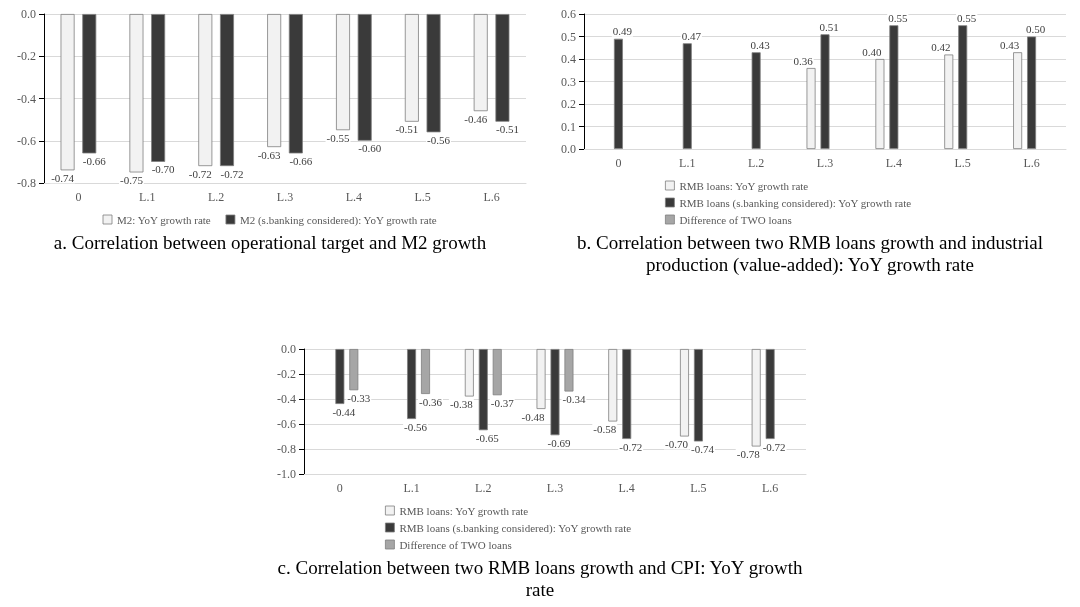 The width and height of the screenshot is (1080, 607). Describe the element at coordinates (568, 14) in the screenshot. I see `y-tick-label: 0.6` at that location.